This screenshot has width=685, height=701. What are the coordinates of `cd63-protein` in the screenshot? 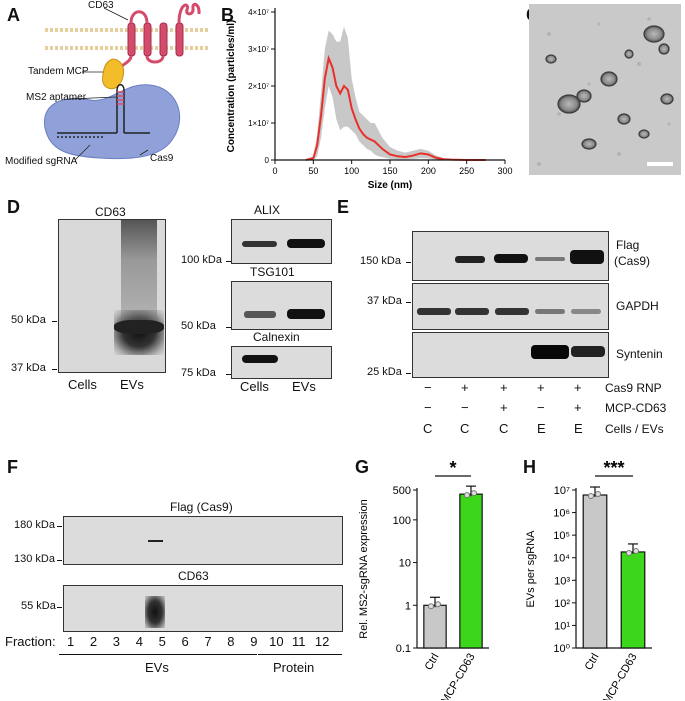 It's located at (158, 36).